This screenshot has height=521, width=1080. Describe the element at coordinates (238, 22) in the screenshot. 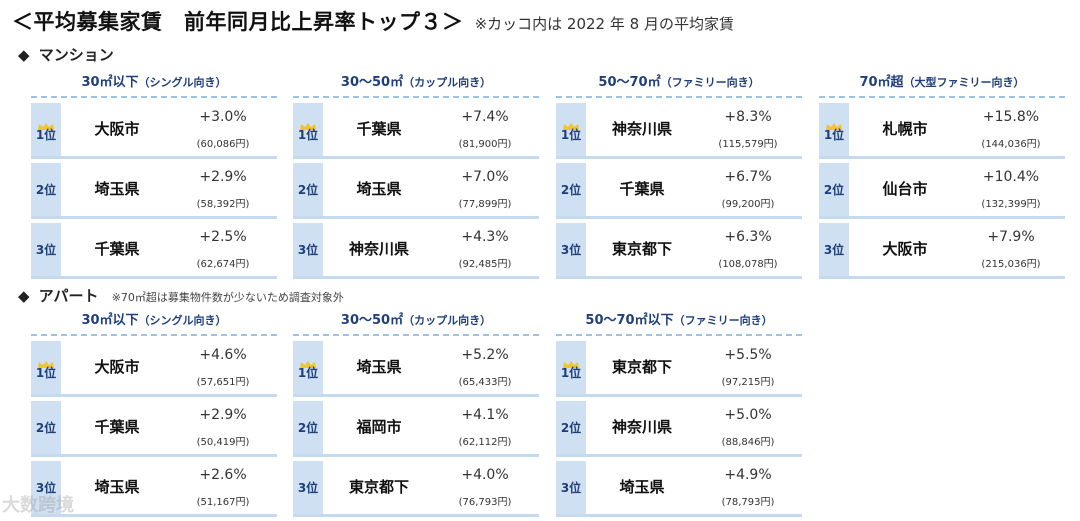

I see `title-main: ＜平均募集家賃 前年同月比上昇率トップ３＞` at that location.